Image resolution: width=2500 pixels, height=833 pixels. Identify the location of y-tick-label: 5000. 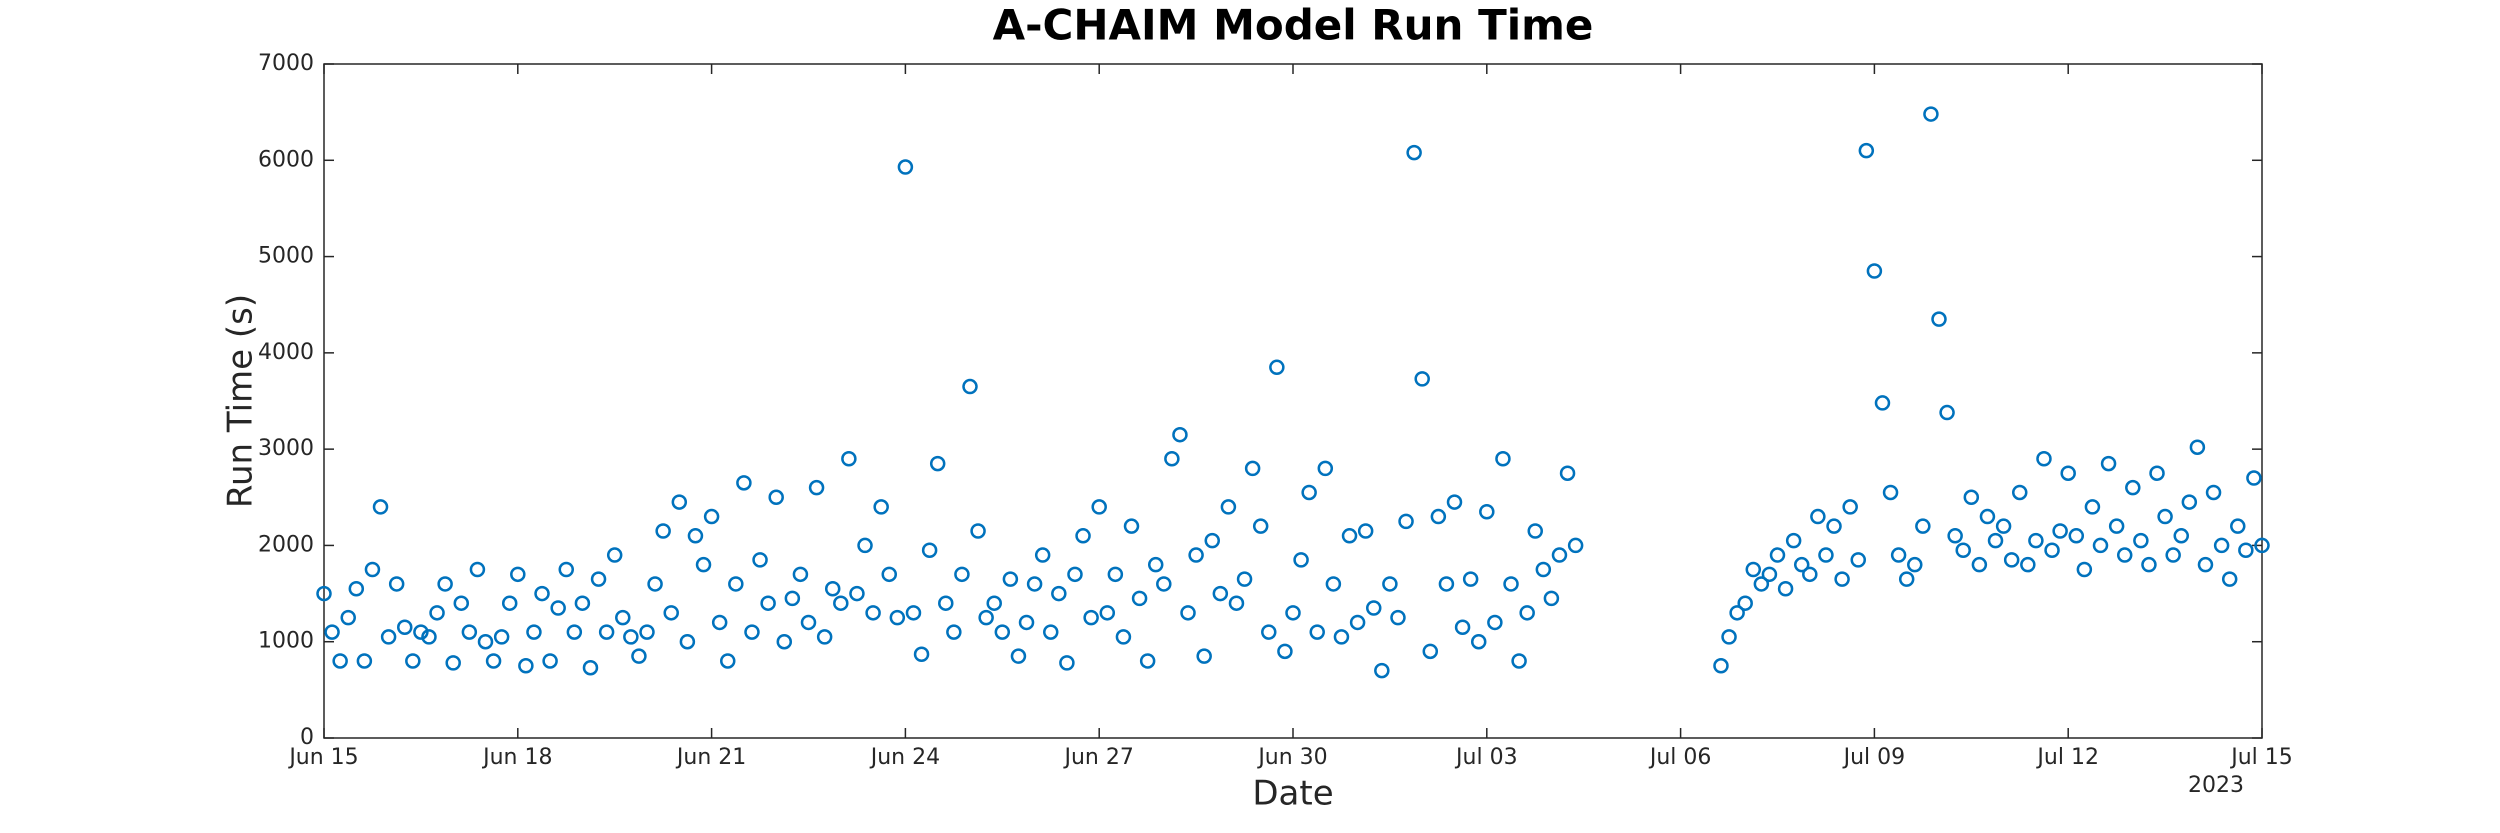
(286, 256).